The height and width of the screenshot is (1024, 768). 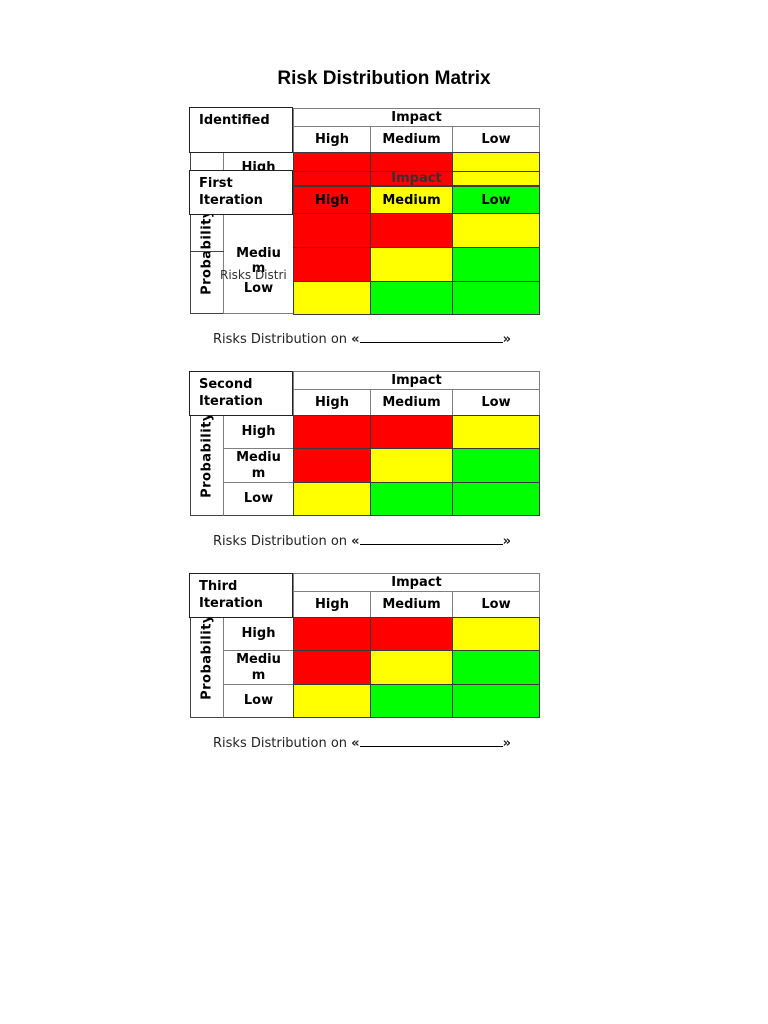 I want to click on caption-risks-distribution-3: Risks Distribution on «», so click(x=362, y=742).